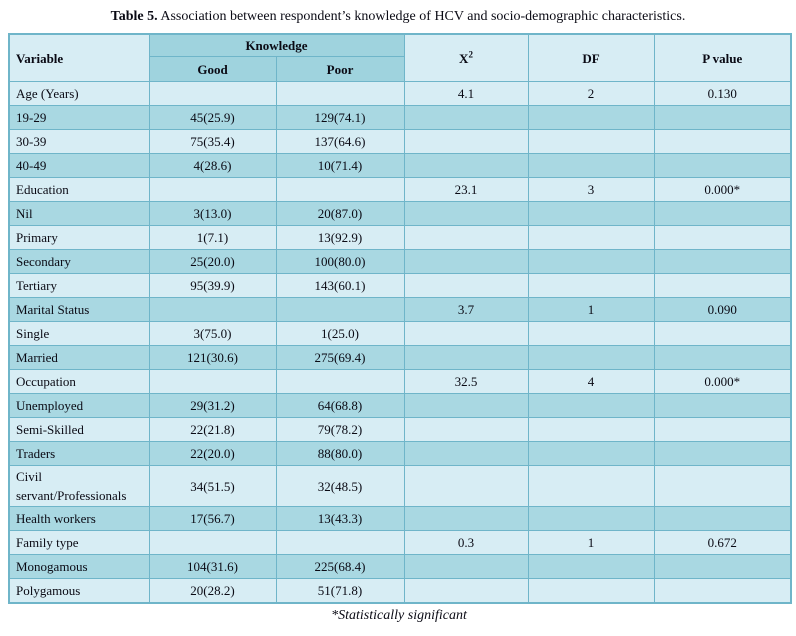 The image size is (796, 636). I want to click on table-row: 40-49 4(28.6) 10(71.4), so click(400, 165).